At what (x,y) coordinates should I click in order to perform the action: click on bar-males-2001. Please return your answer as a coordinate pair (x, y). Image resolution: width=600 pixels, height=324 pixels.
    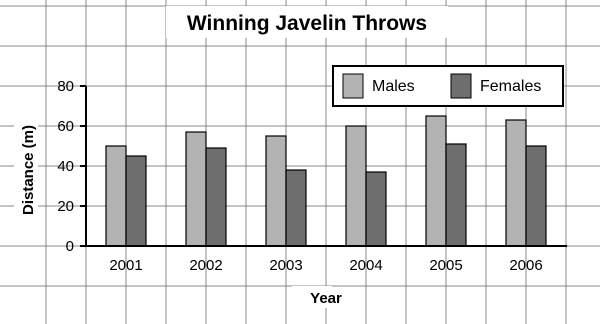
    Looking at the image, I should click on (116, 196).